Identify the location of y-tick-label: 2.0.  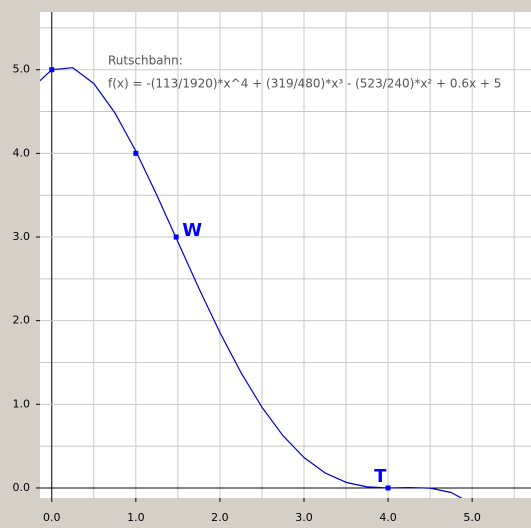
(22, 320).